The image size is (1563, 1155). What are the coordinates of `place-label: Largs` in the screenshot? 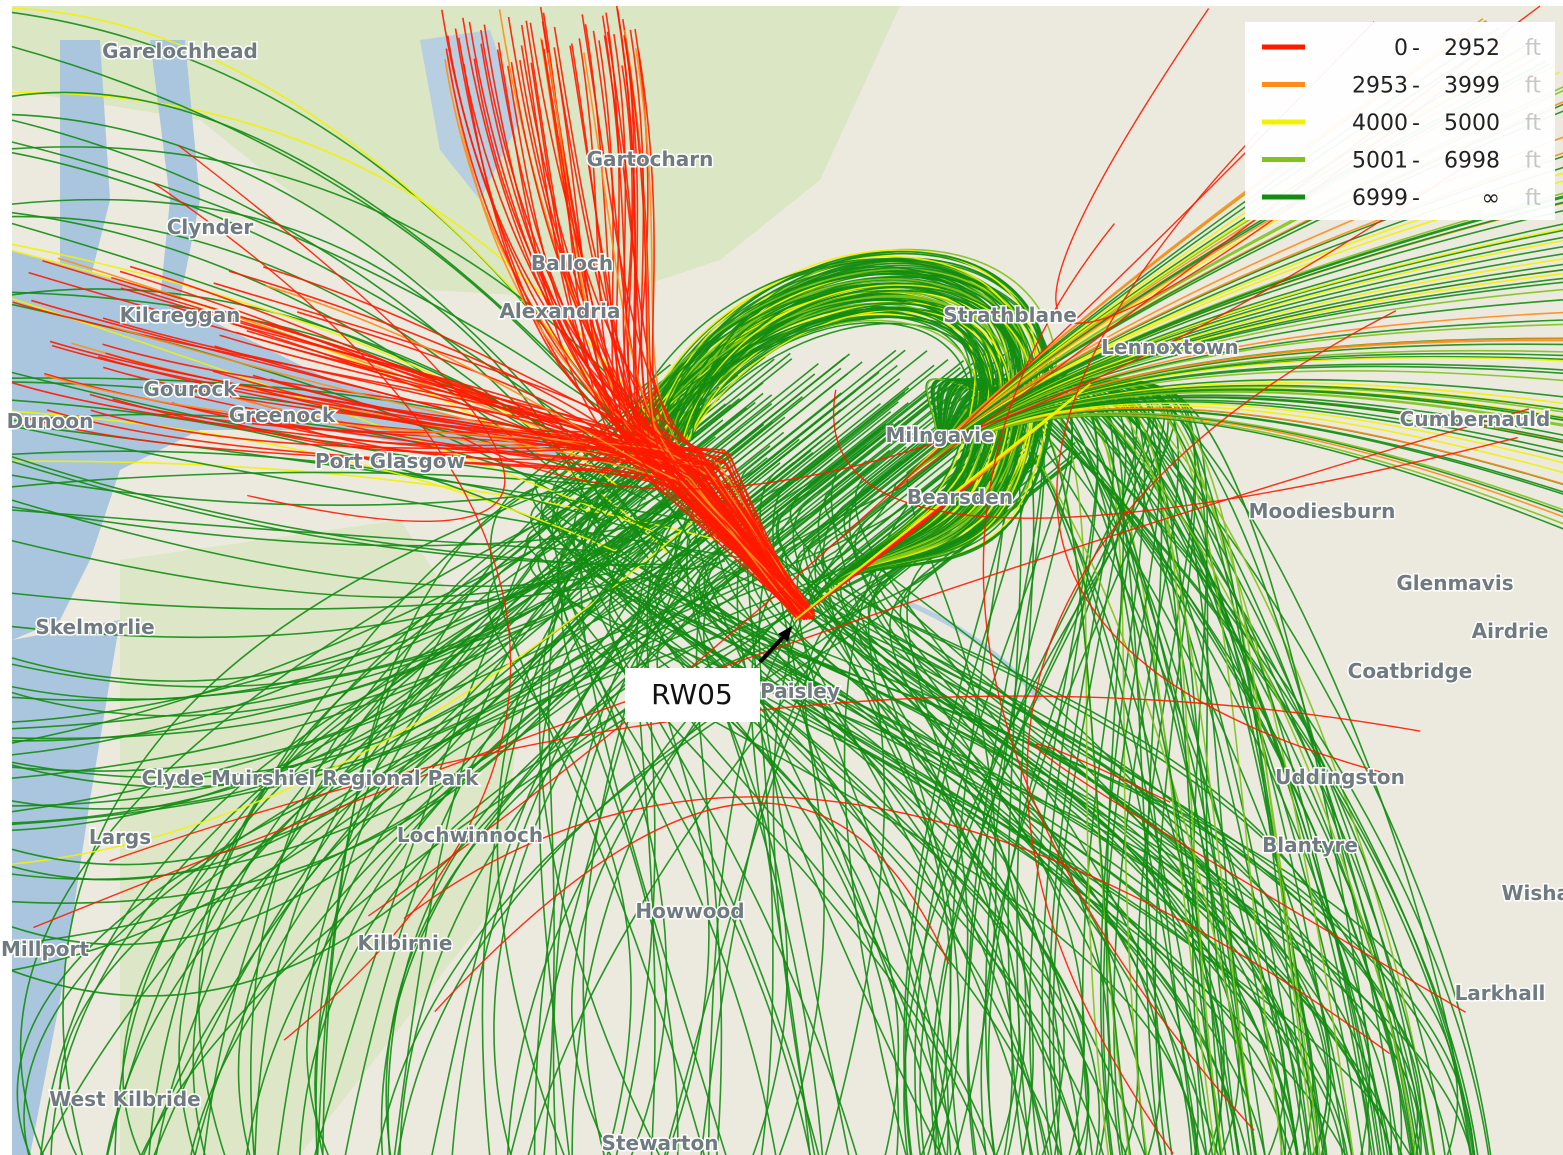 It's located at (120, 837).